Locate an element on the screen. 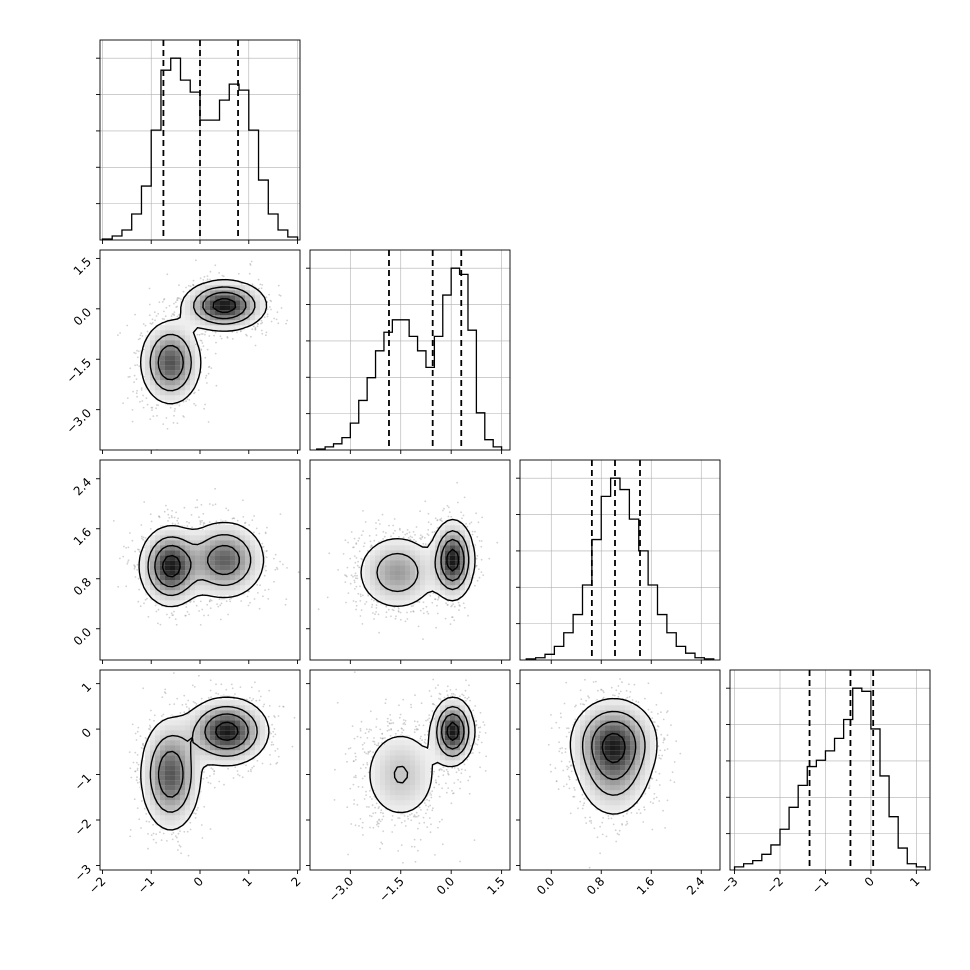 Image resolution: width=970 pixels, height=970 pixels. histogram-panel-3: −3 −2 −1 0 1 is located at coordinates (824, 783).